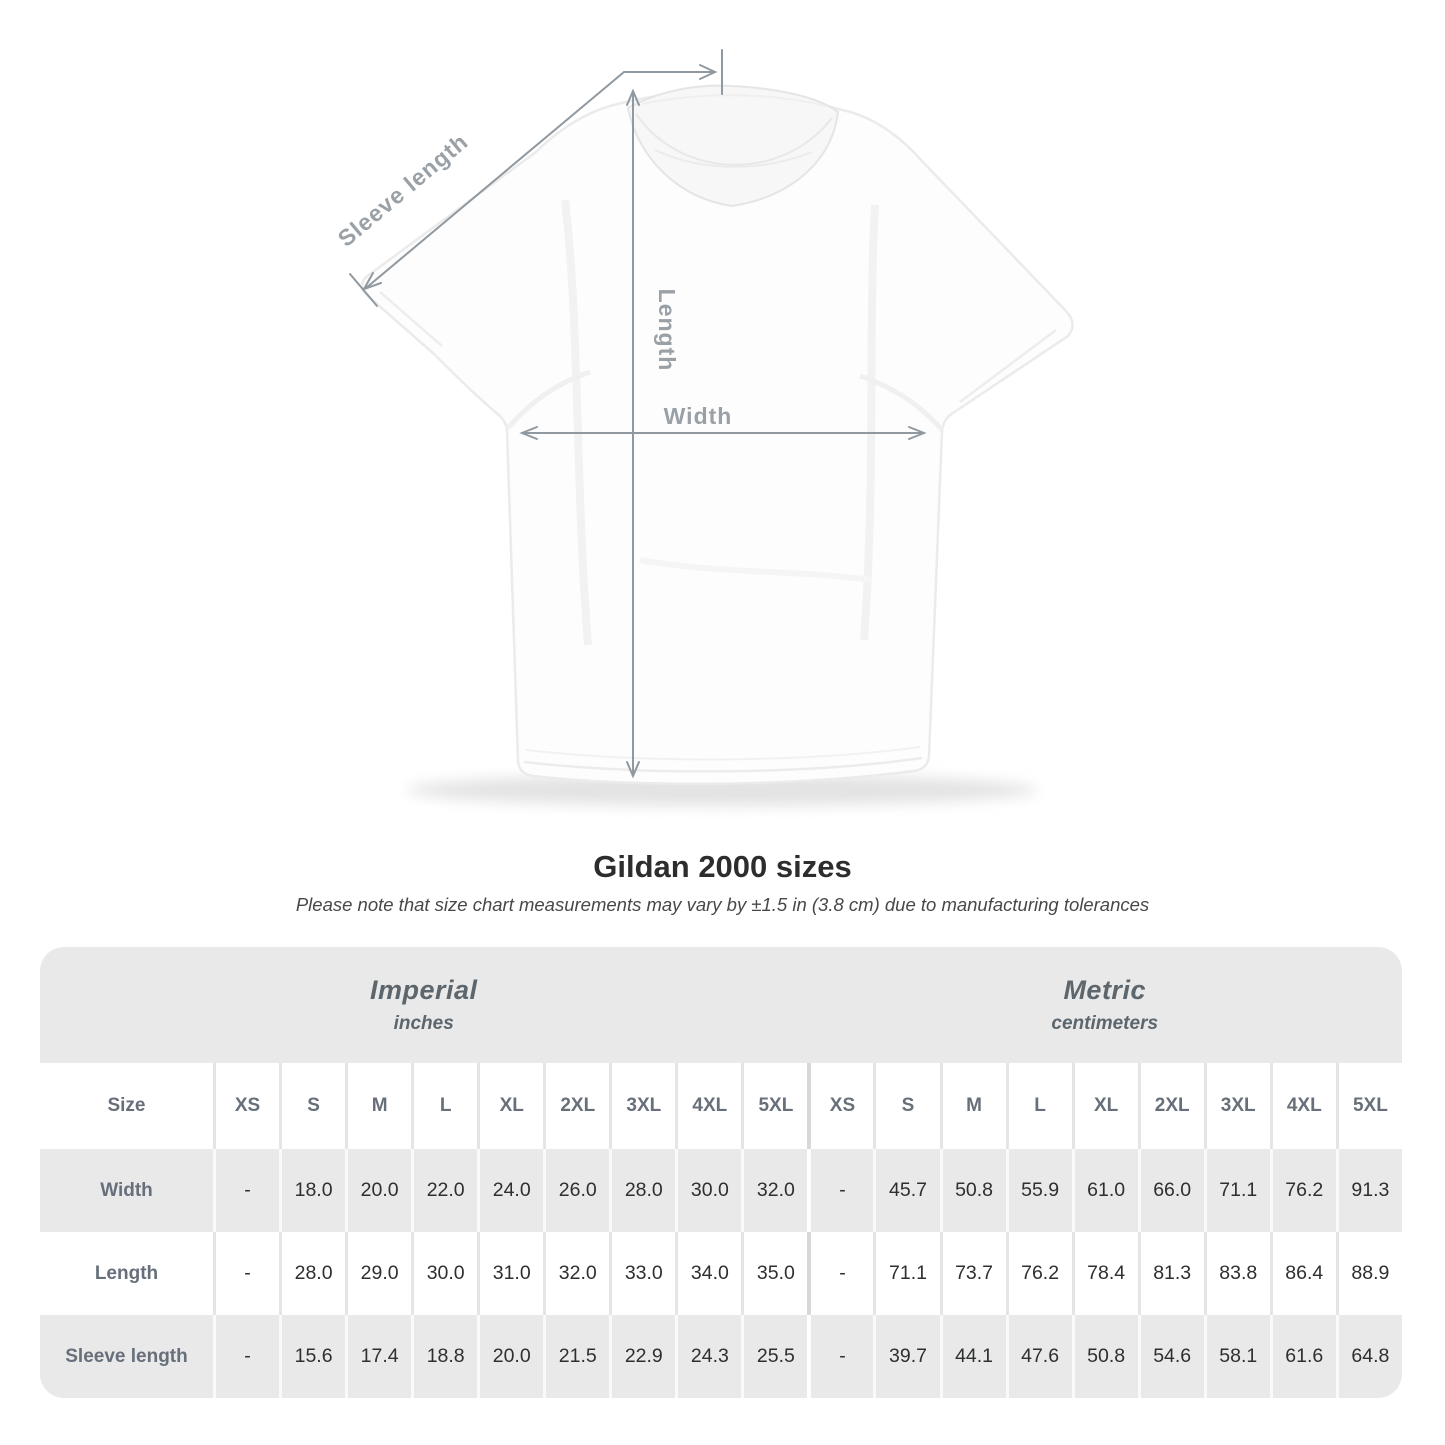  What do you see at coordinates (1038, 1356) in the screenshot?
I see `size-value-cell: 47.6` at bounding box center [1038, 1356].